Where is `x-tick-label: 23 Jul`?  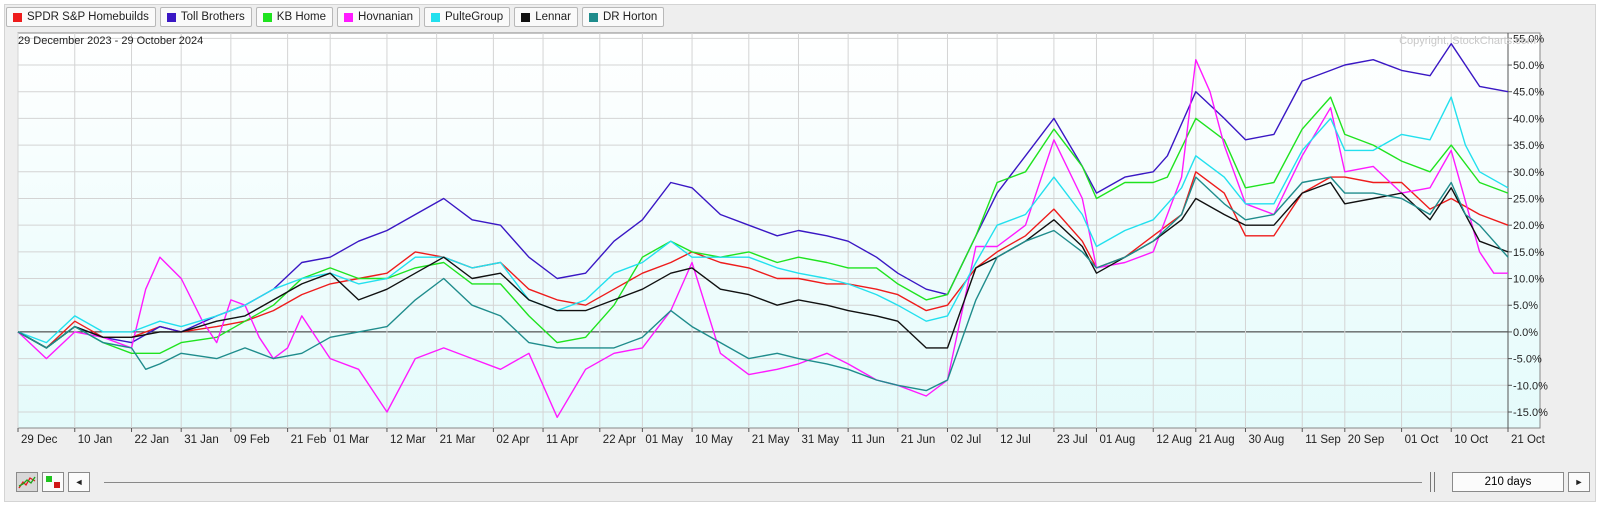
x-tick-label: 23 Jul is located at coordinates (1072, 440).